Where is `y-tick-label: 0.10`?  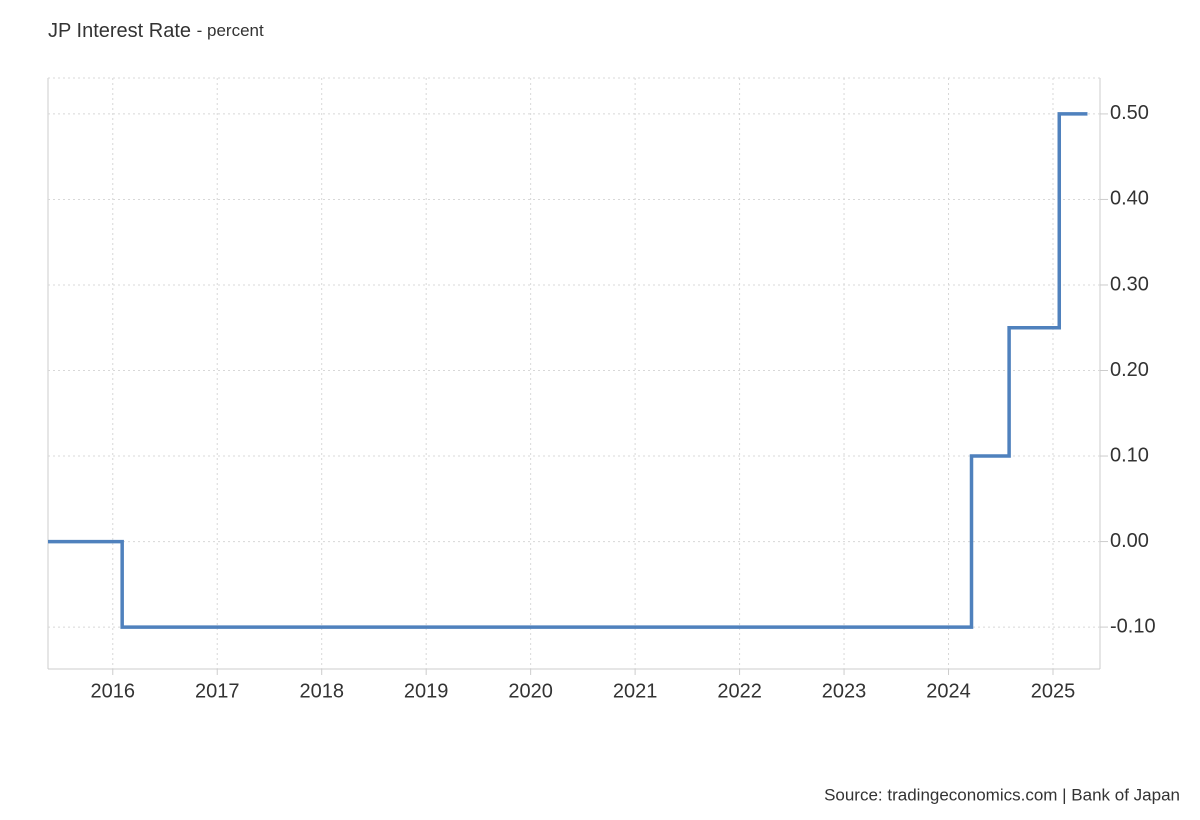 y-tick-label: 0.10 is located at coordinates (1129, 455).